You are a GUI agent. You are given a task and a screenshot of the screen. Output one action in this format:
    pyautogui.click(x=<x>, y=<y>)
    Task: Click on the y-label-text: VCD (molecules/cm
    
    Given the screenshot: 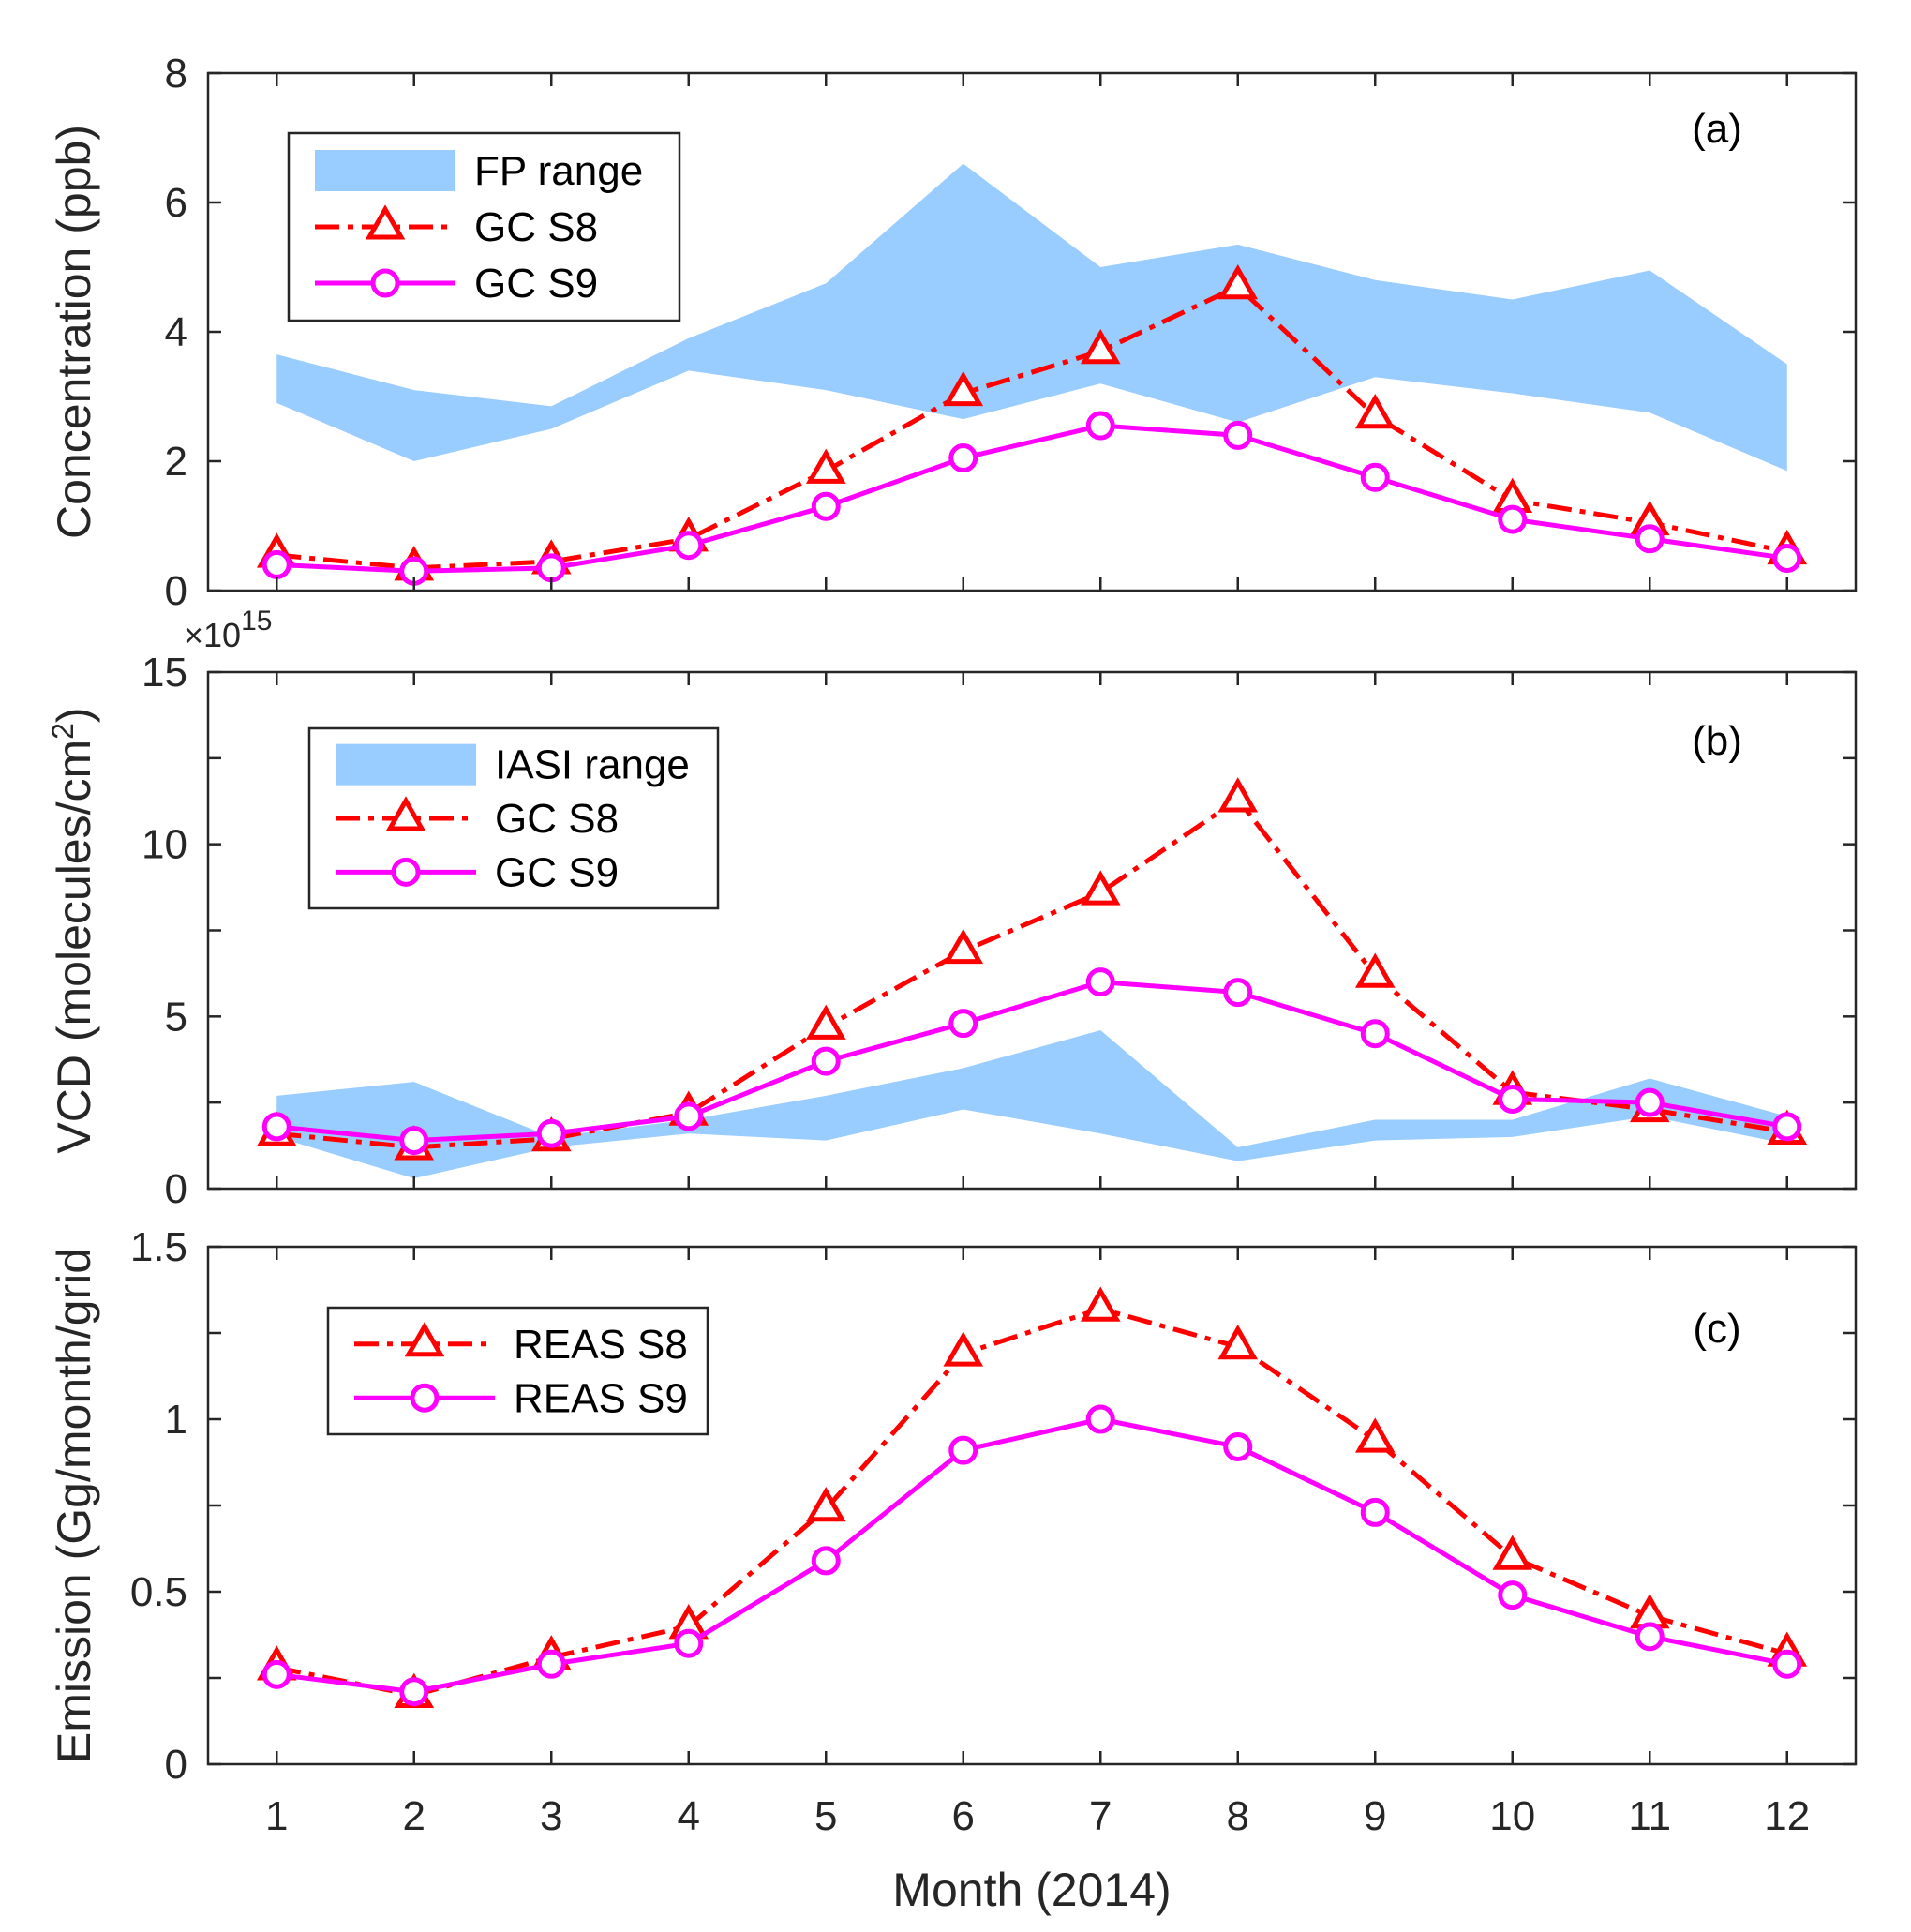 What is the action you would take?
    pyautogui.click(x=74, y=947)
    